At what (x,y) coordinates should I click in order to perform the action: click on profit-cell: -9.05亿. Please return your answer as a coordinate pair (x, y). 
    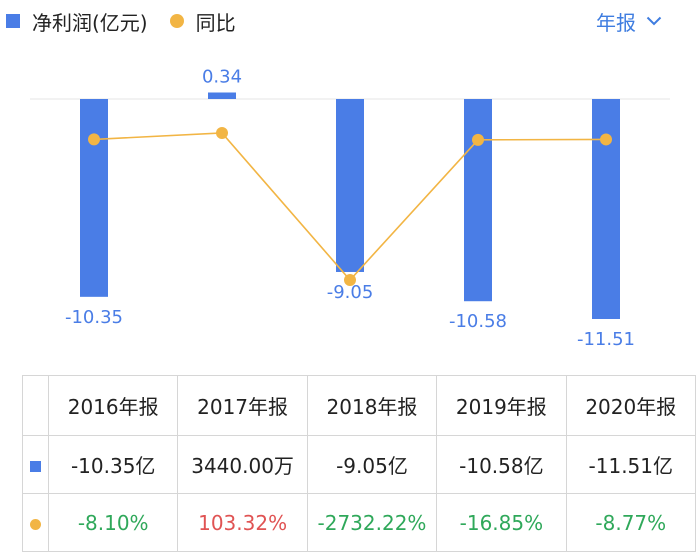
    Looking at the image, I should click on (372, 464).